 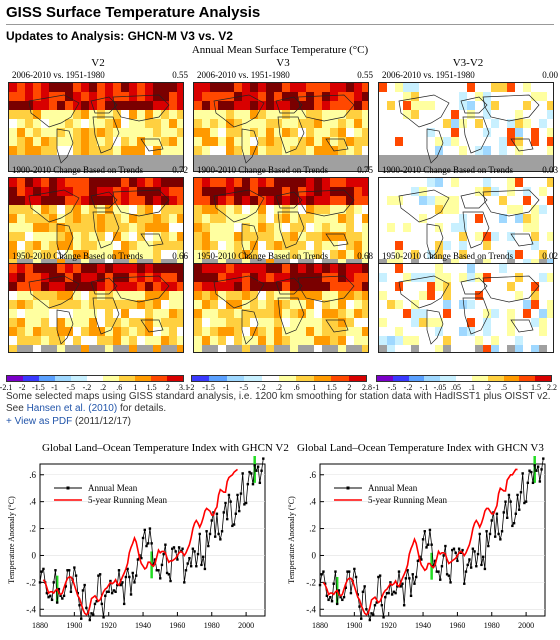 I want to click on view-as-pdf-link: + View as PDF, so click(x=39, y=421).